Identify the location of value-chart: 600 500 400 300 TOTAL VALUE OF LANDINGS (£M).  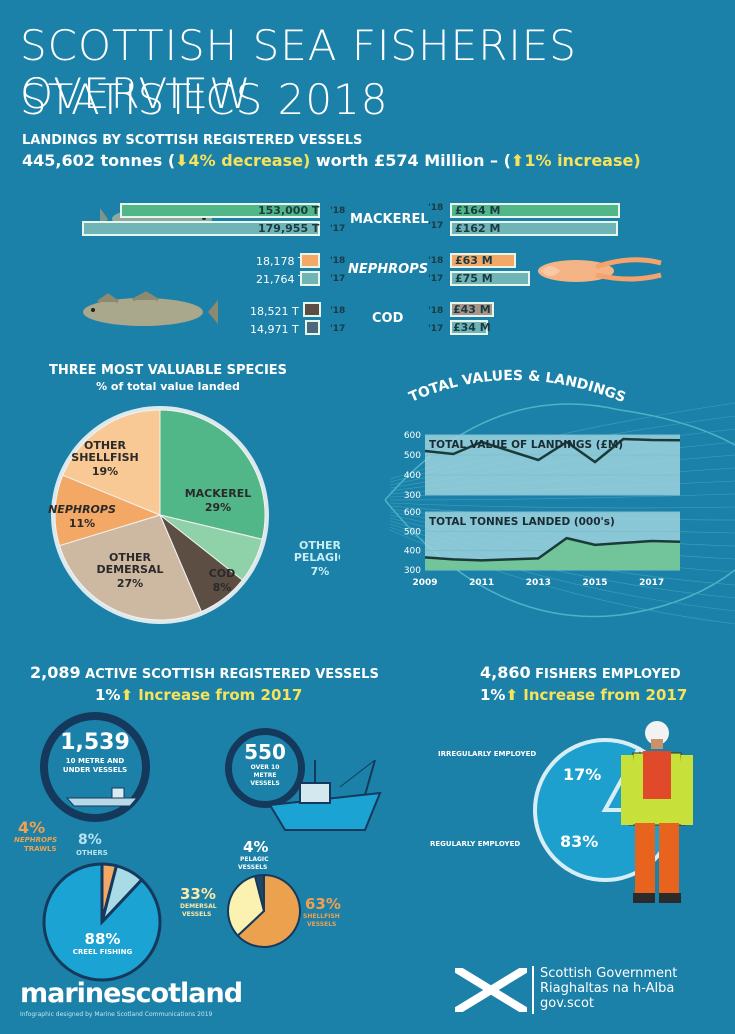
(542, 466).